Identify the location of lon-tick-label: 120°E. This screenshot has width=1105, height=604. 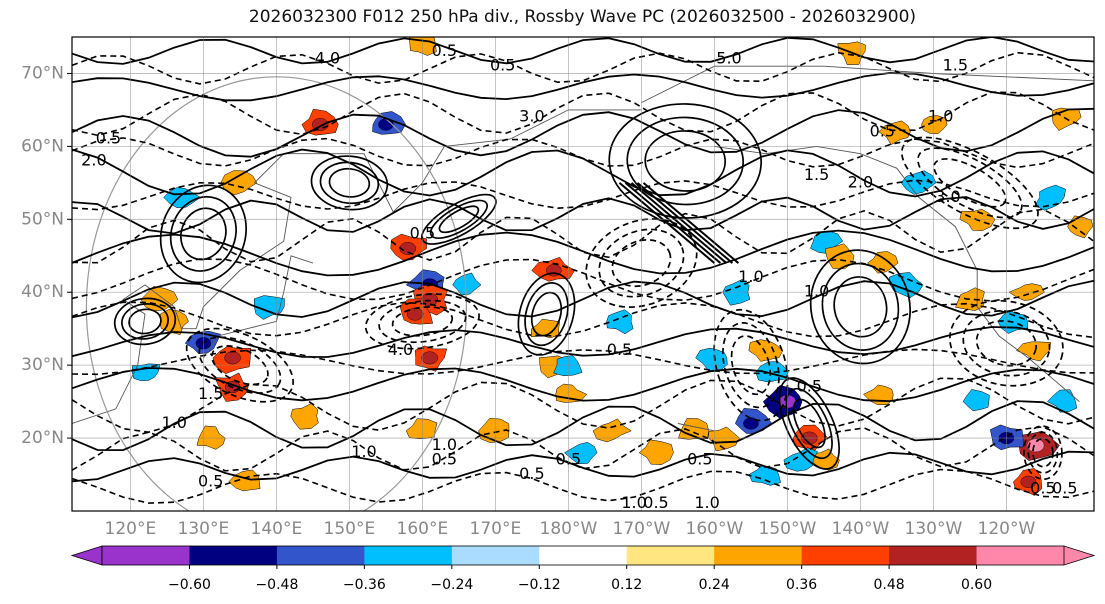
(131, 529).